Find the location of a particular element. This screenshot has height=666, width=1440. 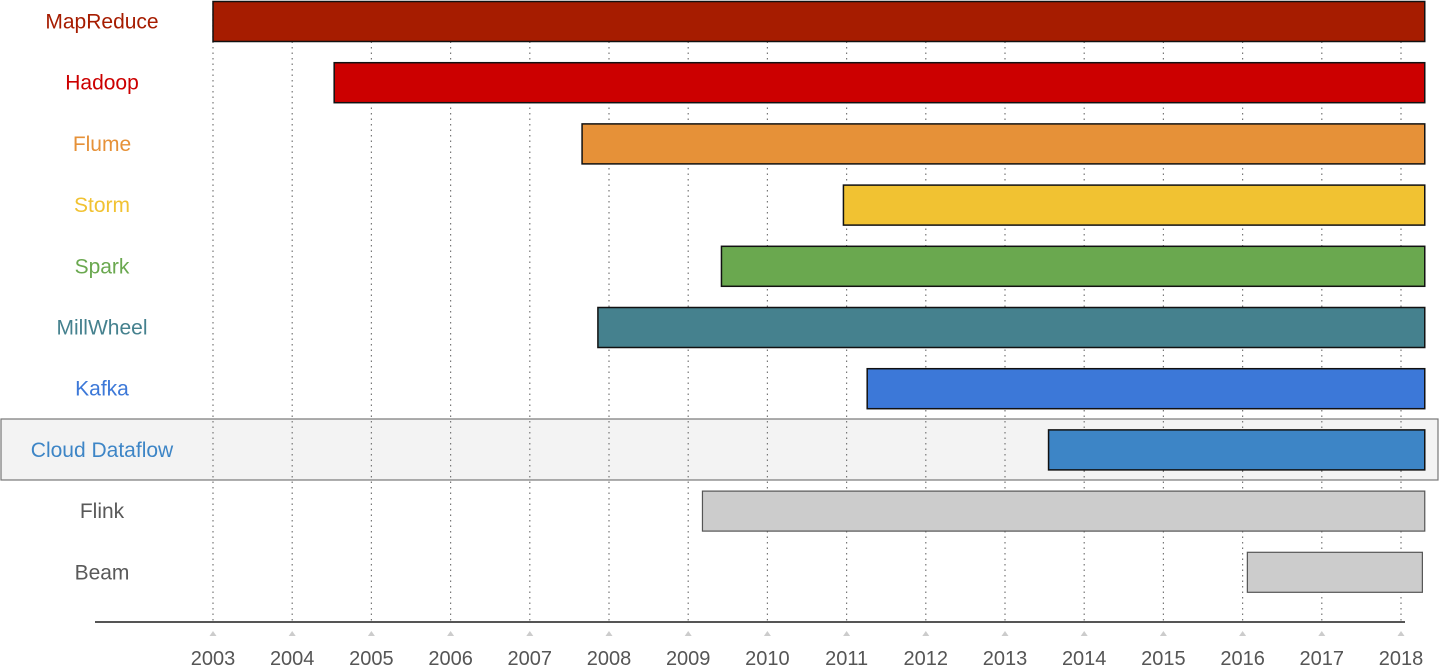

tick-marker-2006 is located at coordinates (451, 633).